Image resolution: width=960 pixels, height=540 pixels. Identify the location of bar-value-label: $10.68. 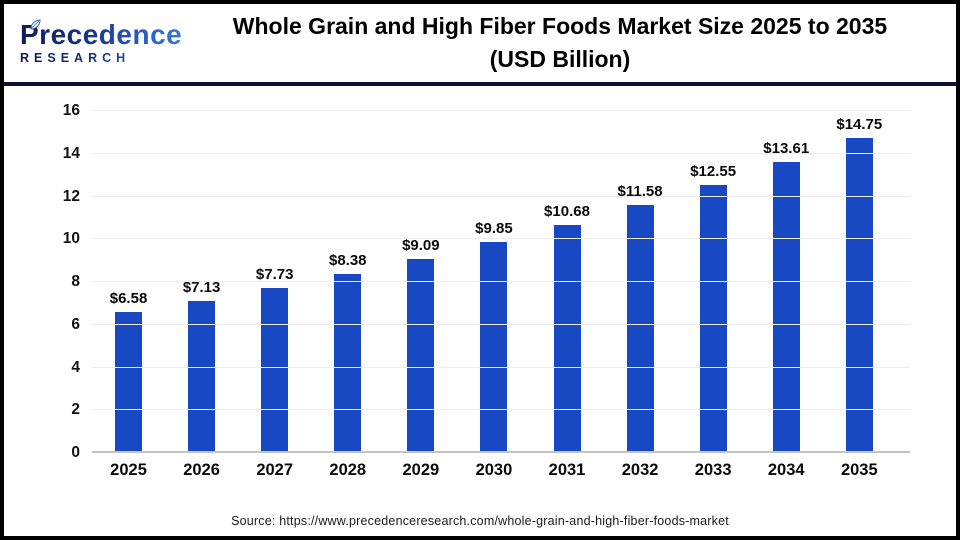
(567, 211).